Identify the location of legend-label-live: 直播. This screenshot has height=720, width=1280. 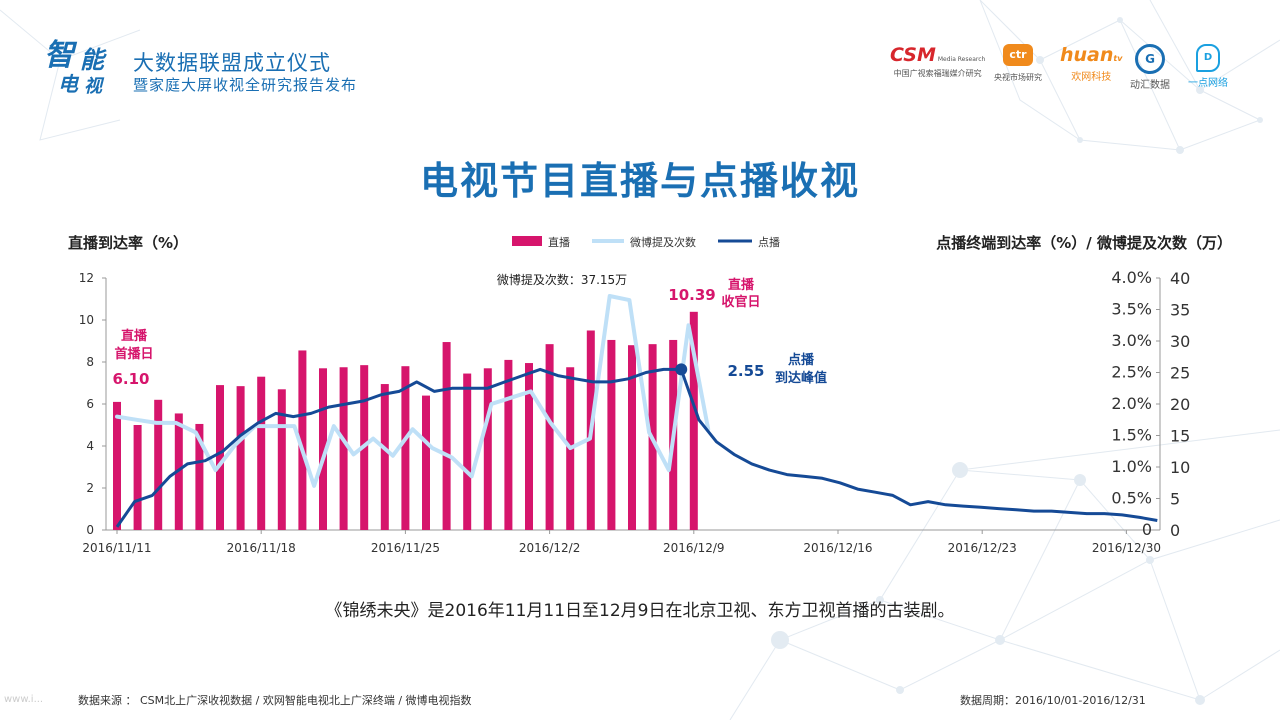
(559, 242).